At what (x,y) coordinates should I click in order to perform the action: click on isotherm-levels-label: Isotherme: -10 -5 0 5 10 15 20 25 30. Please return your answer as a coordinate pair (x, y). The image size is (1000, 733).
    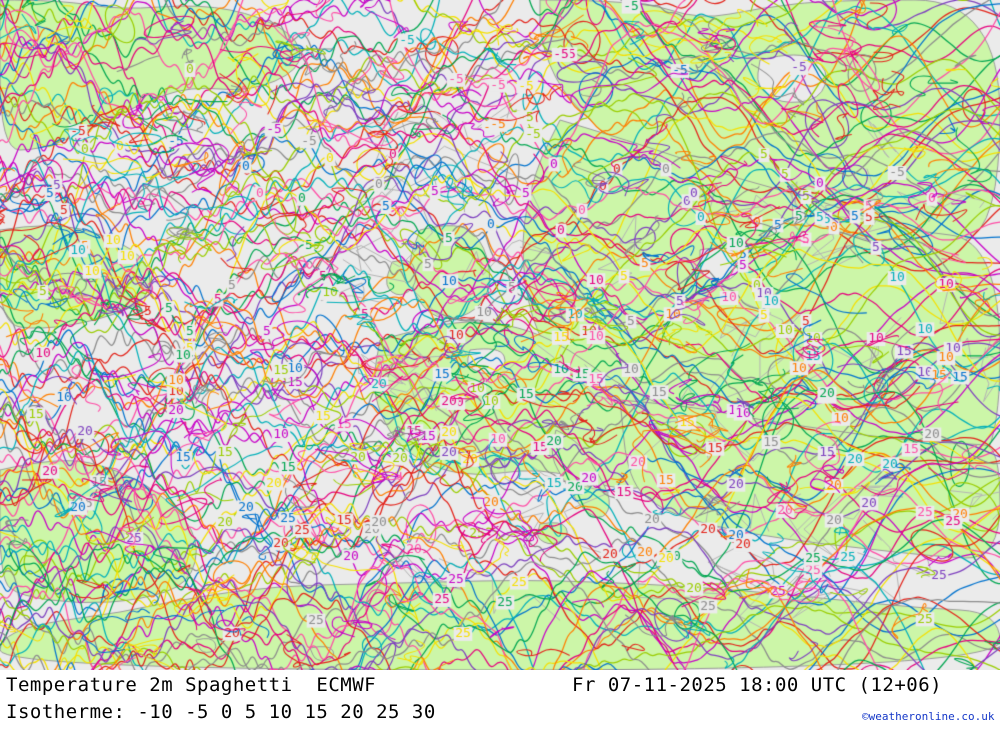
    Looking at the image, I should click on (221, 712).